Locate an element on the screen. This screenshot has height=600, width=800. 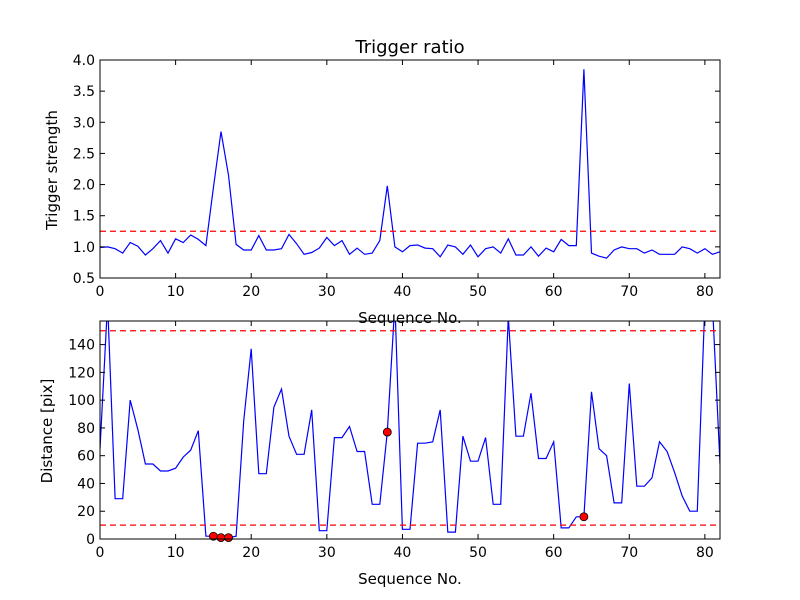
y-tick-label: 2.5 is located at coordinates (84, 154).